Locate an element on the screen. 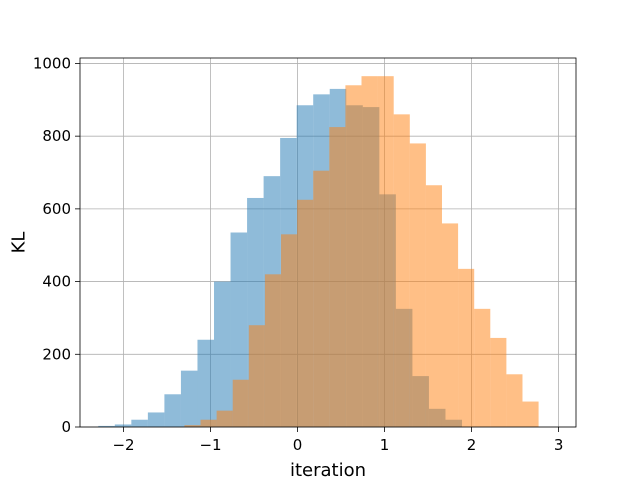  y-tick-label: 0 is located at coordinates (66, 427).